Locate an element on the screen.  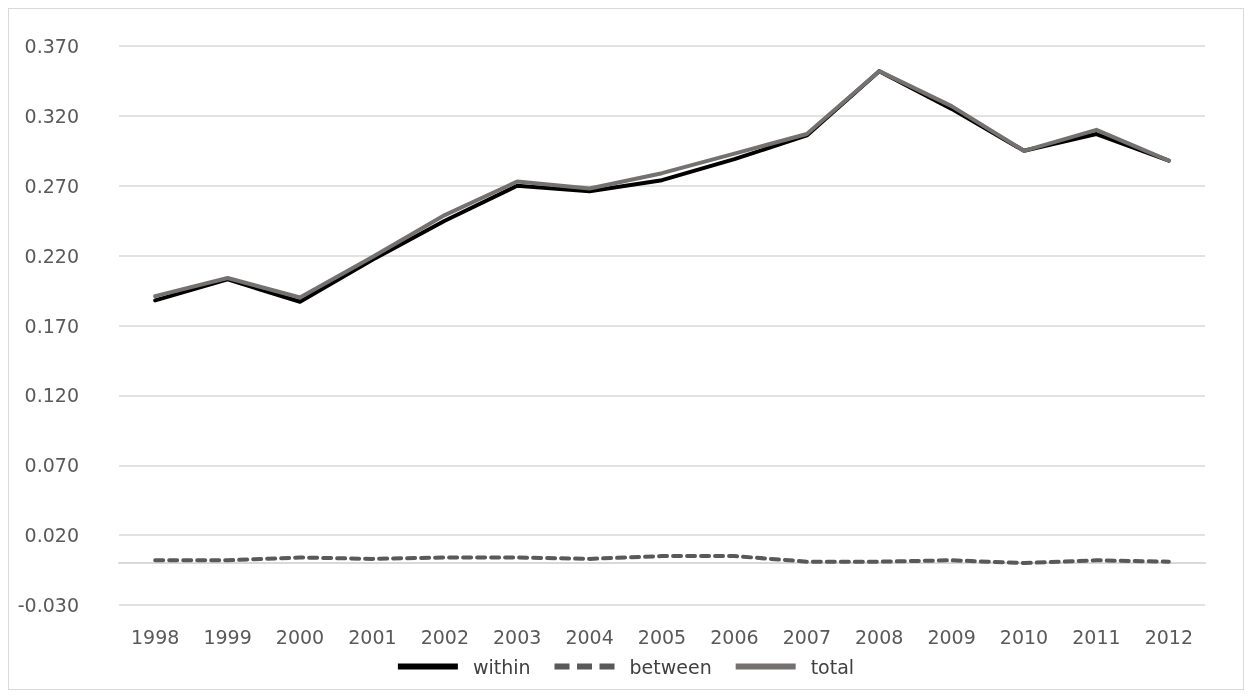
y-tick-label: 0.370 is located at coordinates (51, 46).